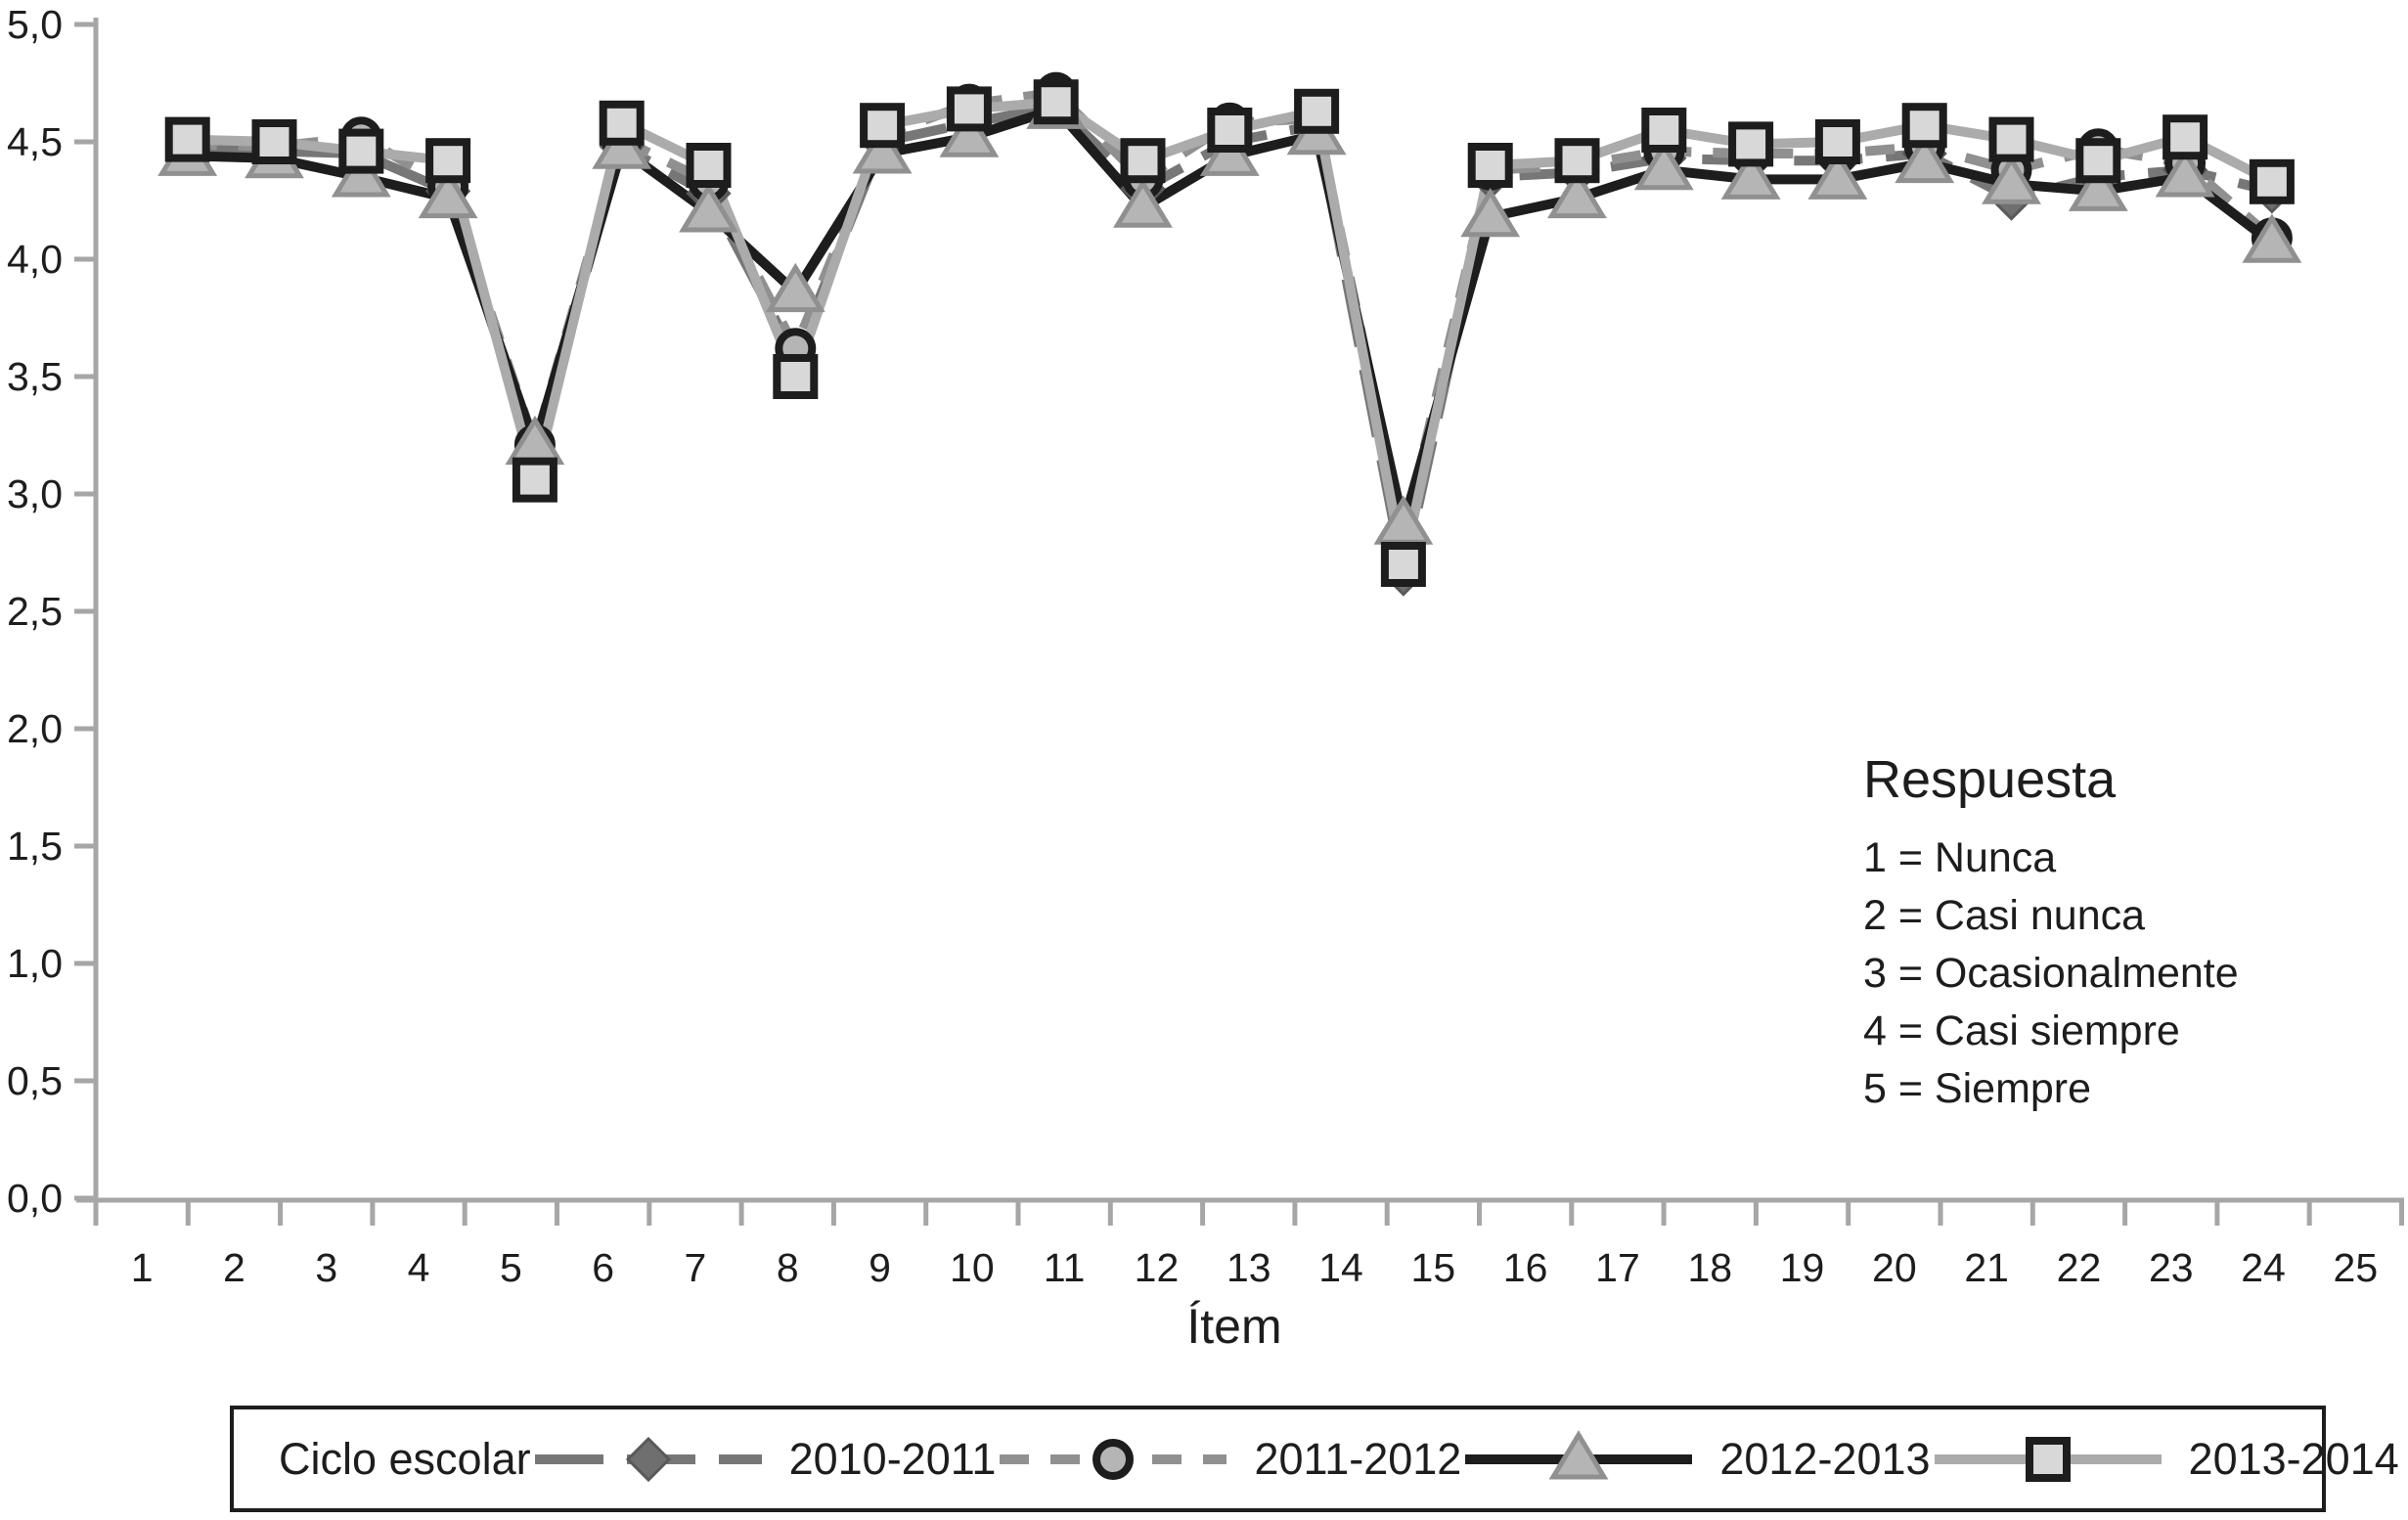 Image resolution: width=2408 pixels, height=1520 pixels. Describe the element at coordinates (35, 846) in the screenshot. I see `y-tick-label: 1,5` at that location.